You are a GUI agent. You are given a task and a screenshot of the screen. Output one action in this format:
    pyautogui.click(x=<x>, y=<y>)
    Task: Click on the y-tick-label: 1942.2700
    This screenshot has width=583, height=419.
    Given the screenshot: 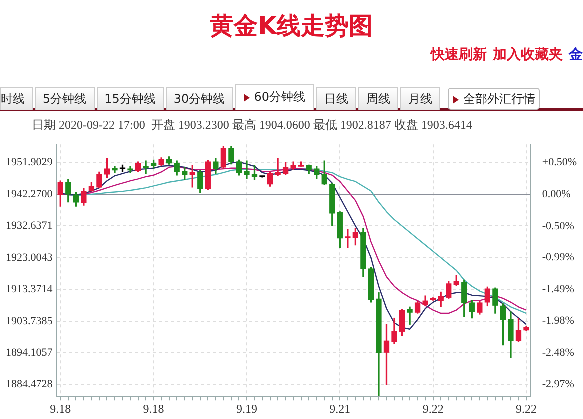 What is the action you would take?
    pyautogui.click(x=30, y=194)
    